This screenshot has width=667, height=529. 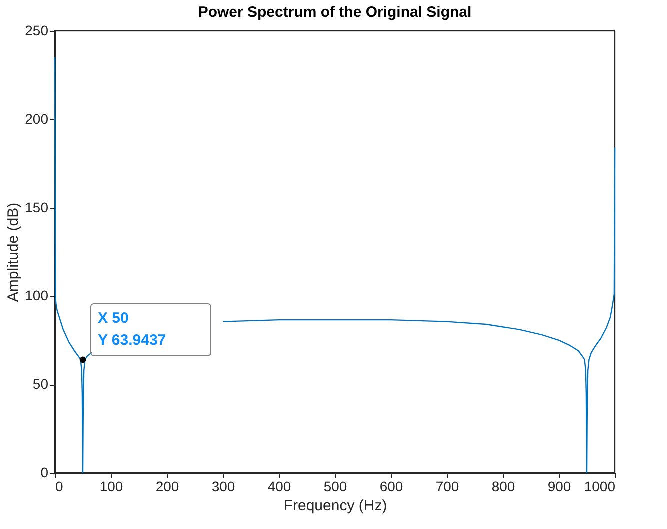 I want to click on x-tick-label: 0, so click(x=60, y=486).